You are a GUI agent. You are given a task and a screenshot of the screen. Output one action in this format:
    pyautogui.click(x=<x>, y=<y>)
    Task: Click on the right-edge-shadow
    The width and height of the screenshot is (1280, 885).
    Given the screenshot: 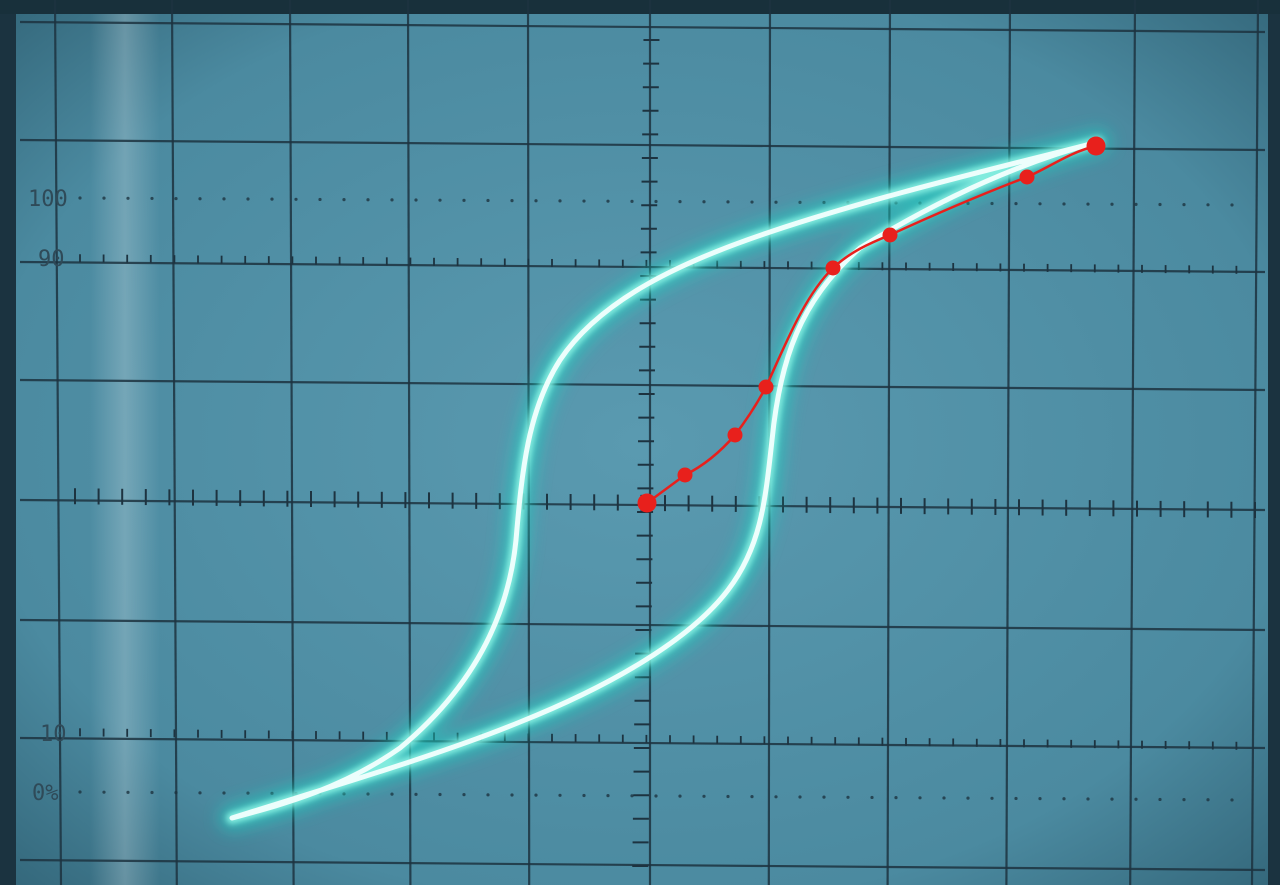 What is the action you would take?
    pyautogui.click(x=1274, y=442)
    